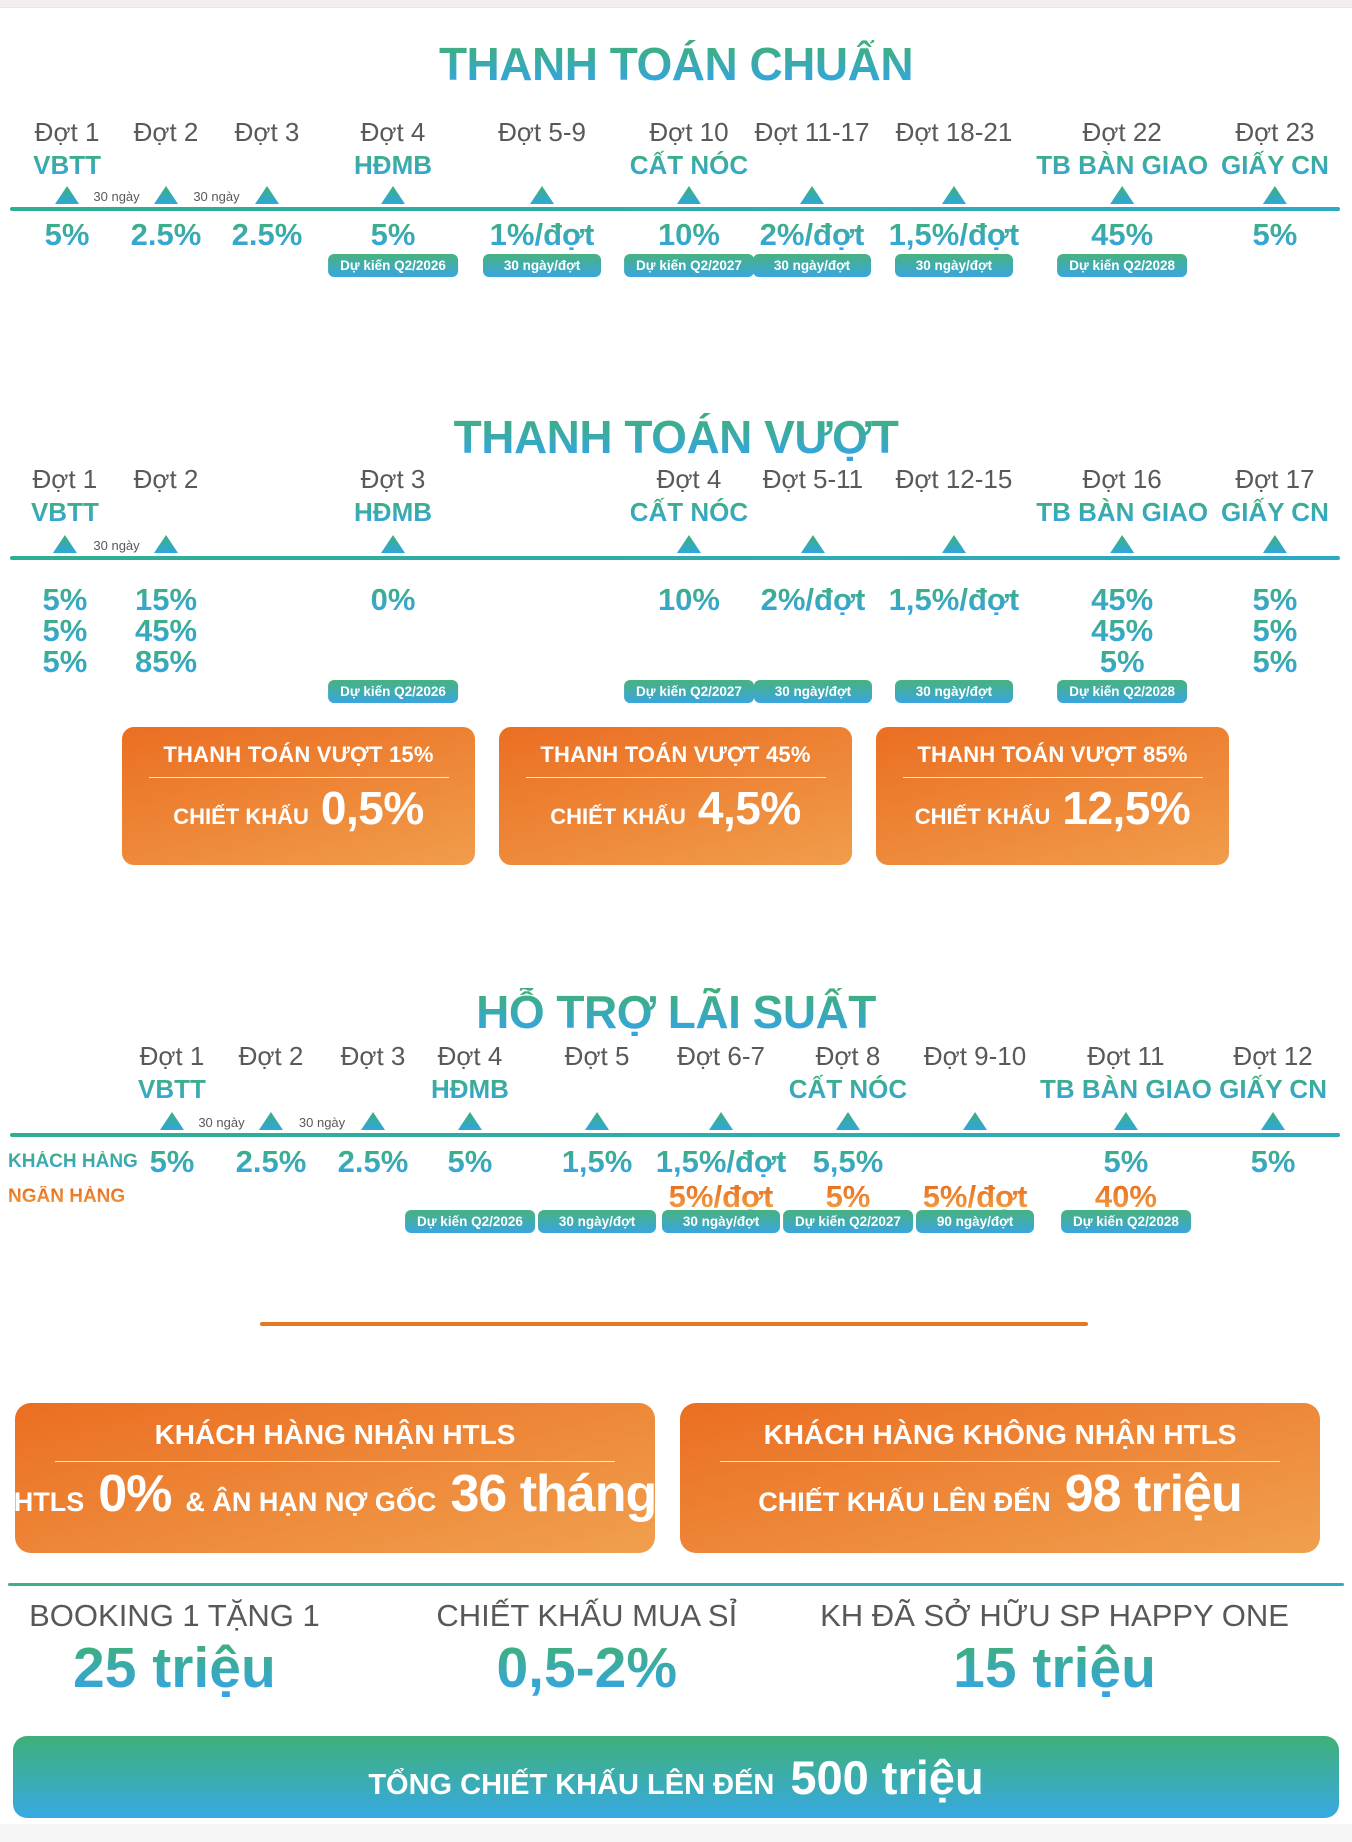 The width and height of the screenshot is (1352, 1842). What do you see at coordinates (393, 599) in the screenshot?
I see `payment-value: 0%` at bounding box center [393, 599].